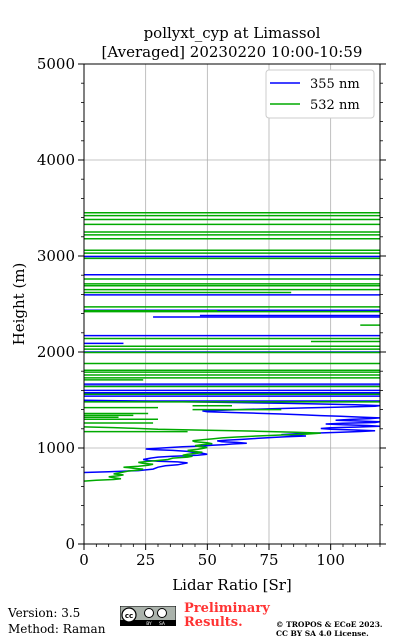  I want to click on y-axis-label: Height (m), so click(19, 304).